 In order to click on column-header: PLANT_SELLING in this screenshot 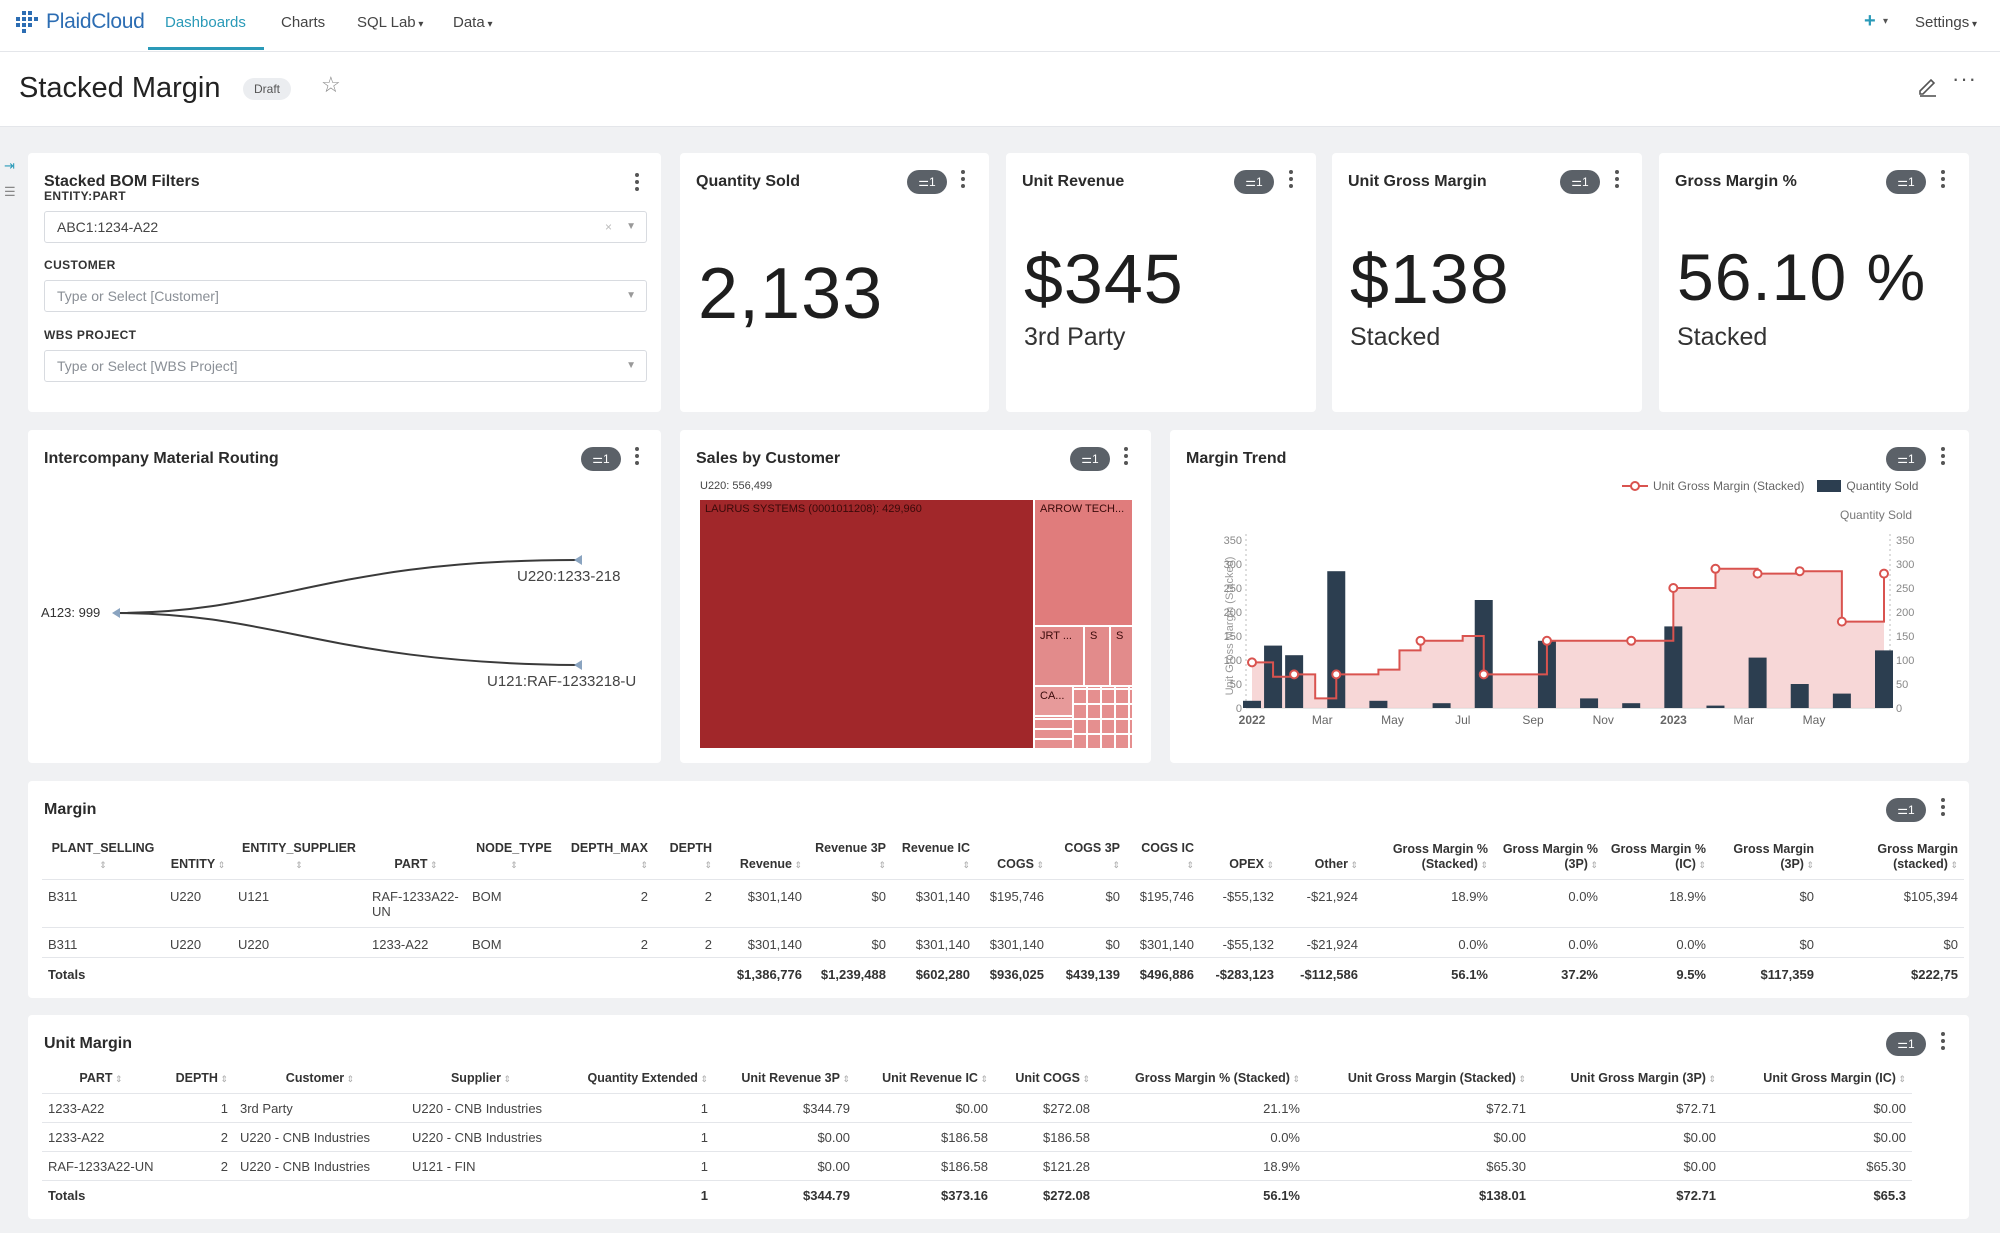, I will do `click(103, 855)`.